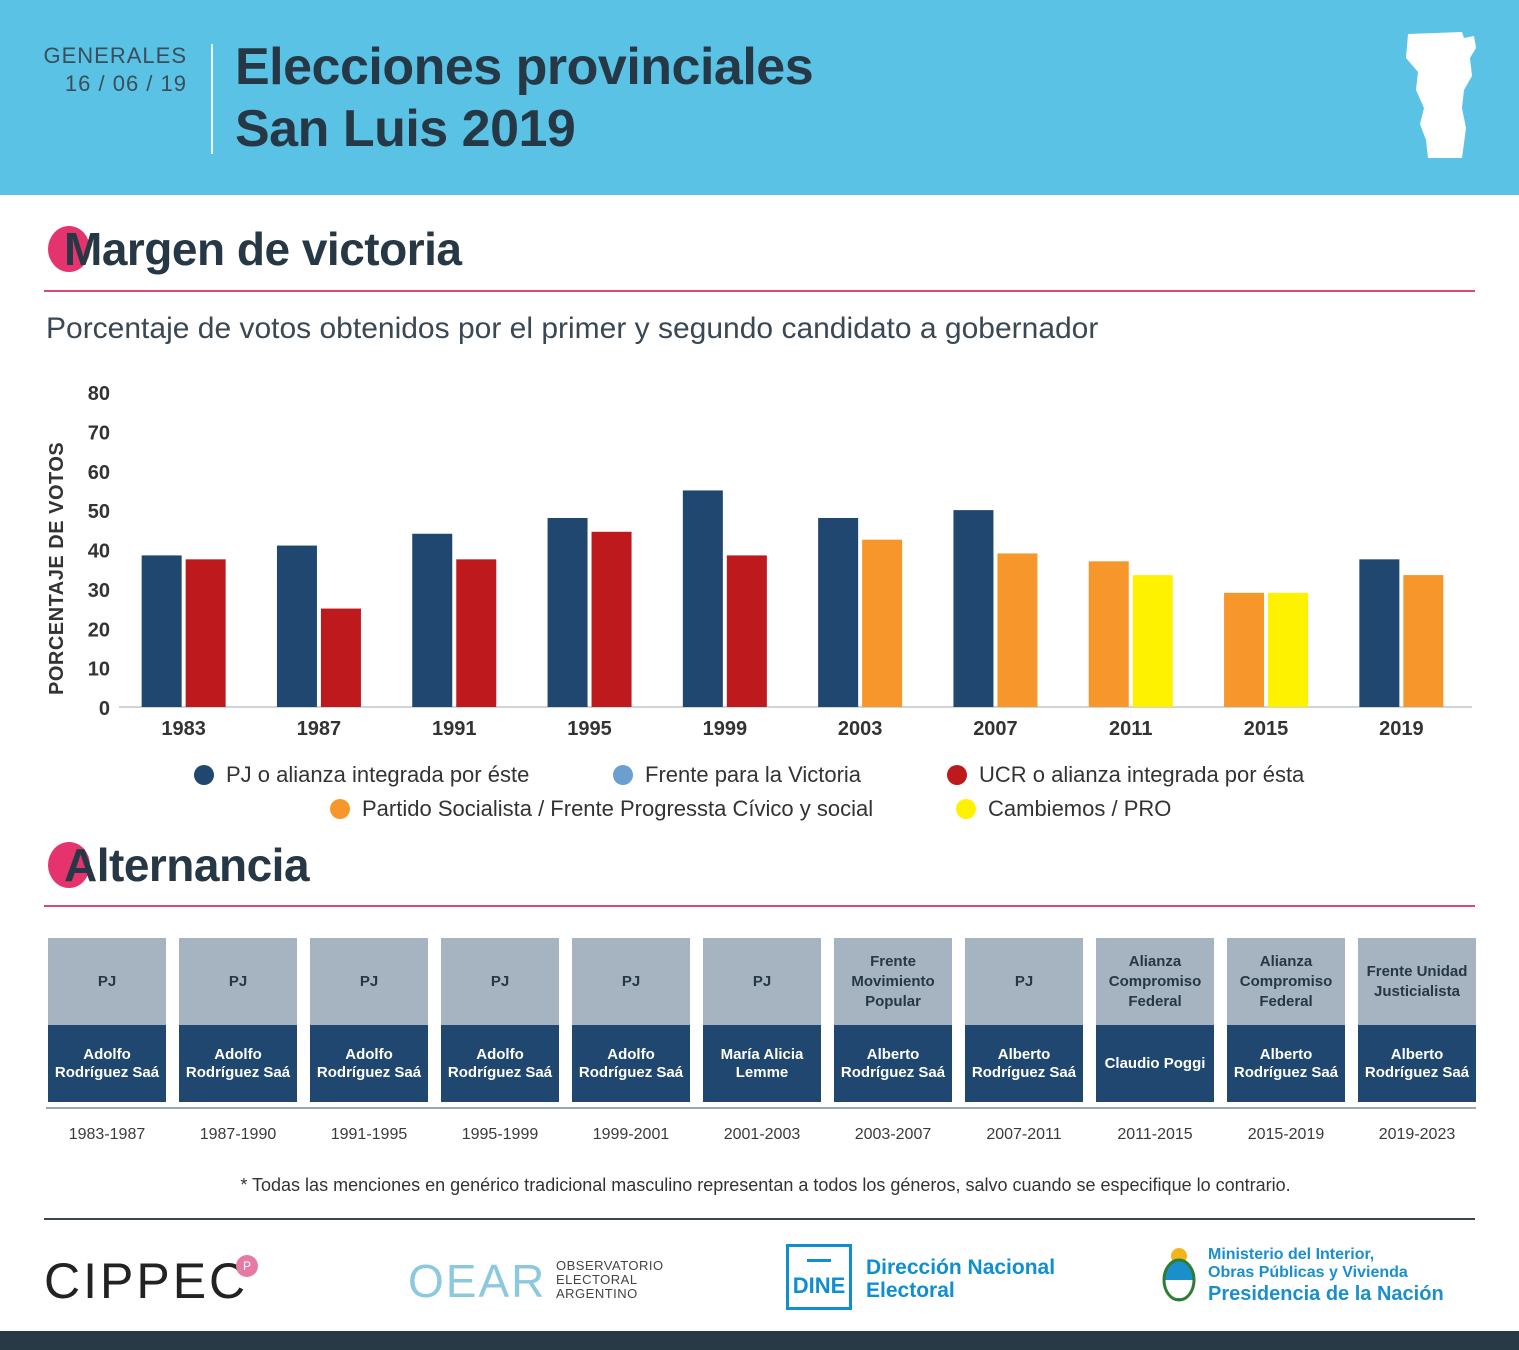 This screenshot has height=1350, width=1519. What do you see at coordinates (1379, 633) in the screenshot?
I see `bar-2019-first` at bounding box center [1379, 633].